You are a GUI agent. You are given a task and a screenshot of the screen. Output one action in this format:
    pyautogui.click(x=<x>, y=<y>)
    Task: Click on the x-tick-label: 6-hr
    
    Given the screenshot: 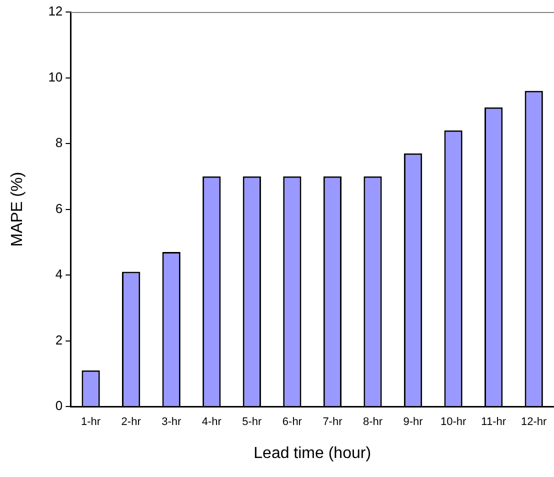 What is the action you would take?
    pyautogui.click(x=292, y=422)
    